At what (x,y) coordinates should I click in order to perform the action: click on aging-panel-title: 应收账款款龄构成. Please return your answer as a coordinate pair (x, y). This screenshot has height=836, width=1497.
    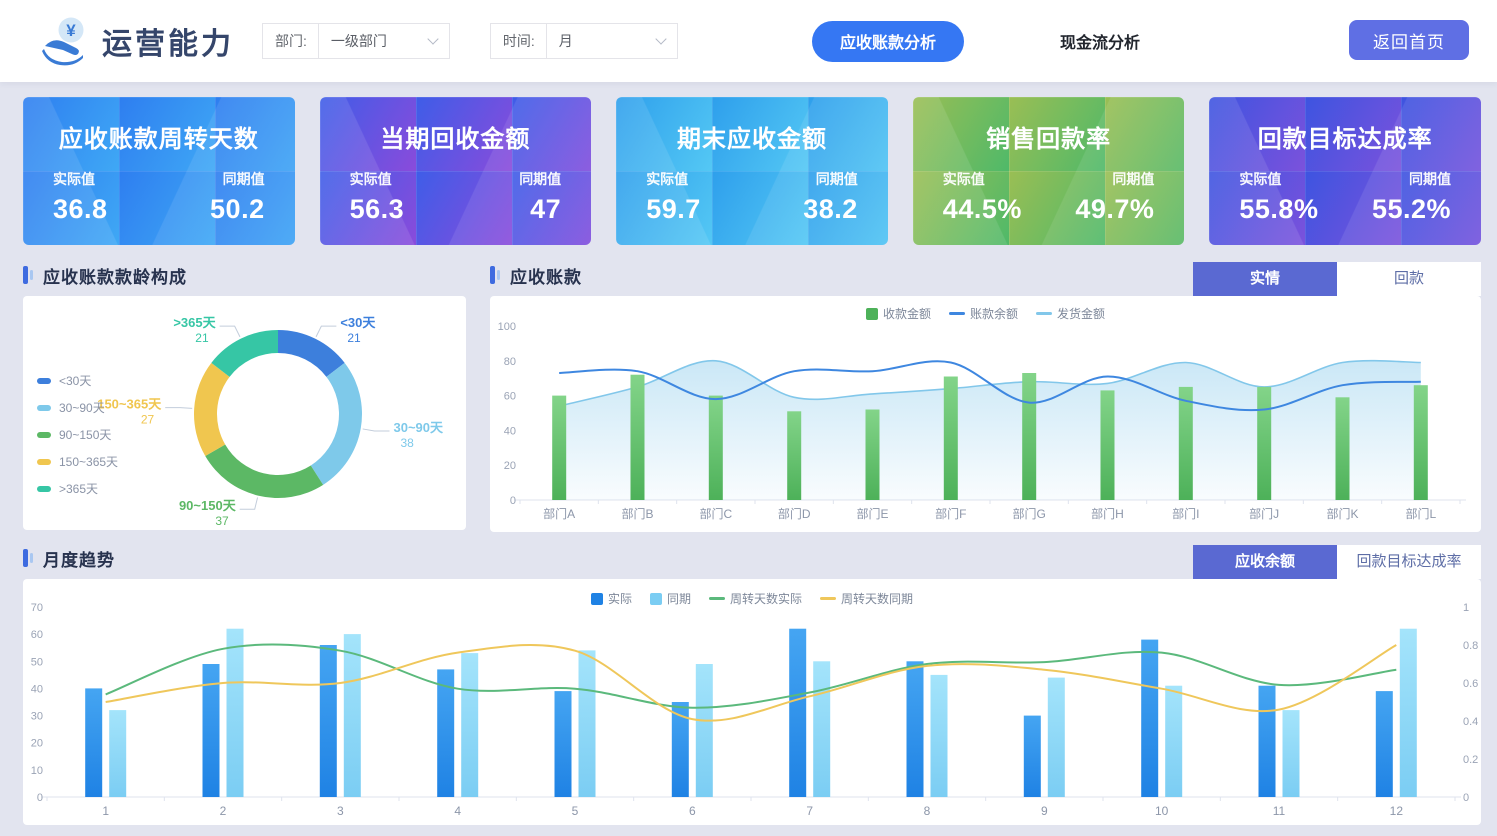
    Looking at the image, I should click on (115, 277).